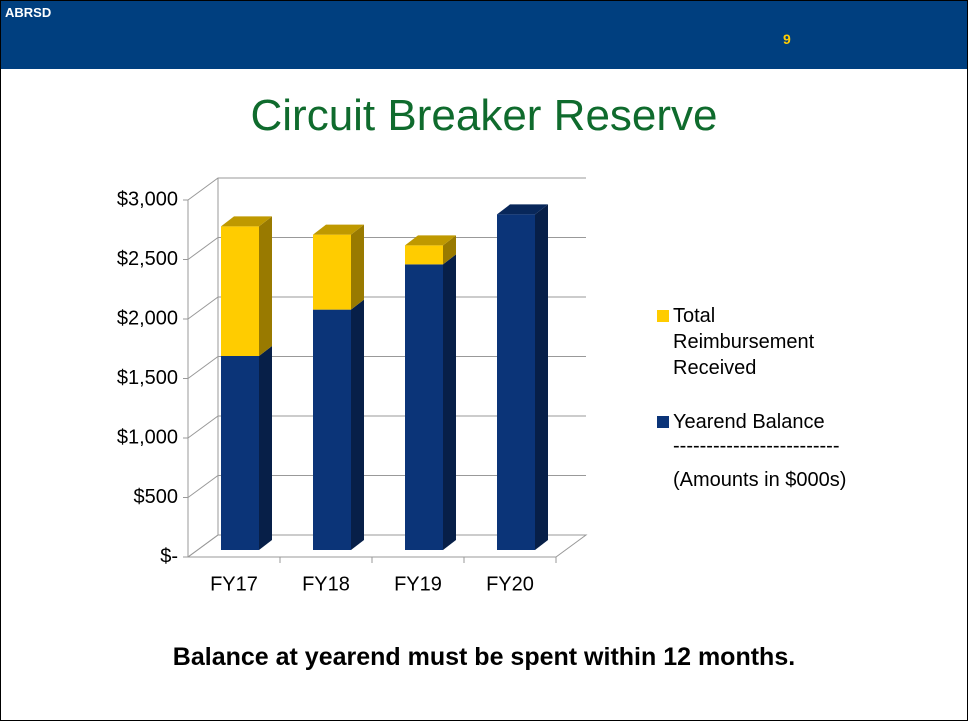 Image resolution: width=968 pixels, height=721 pixels. What do you see at coordinates (147, 259) in the screenshot?
I see `y-tick-label: $2,500` at bounding box center [147, 259].